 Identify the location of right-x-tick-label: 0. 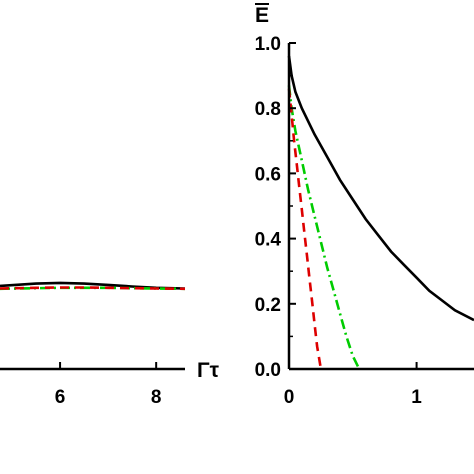
(289, 397).